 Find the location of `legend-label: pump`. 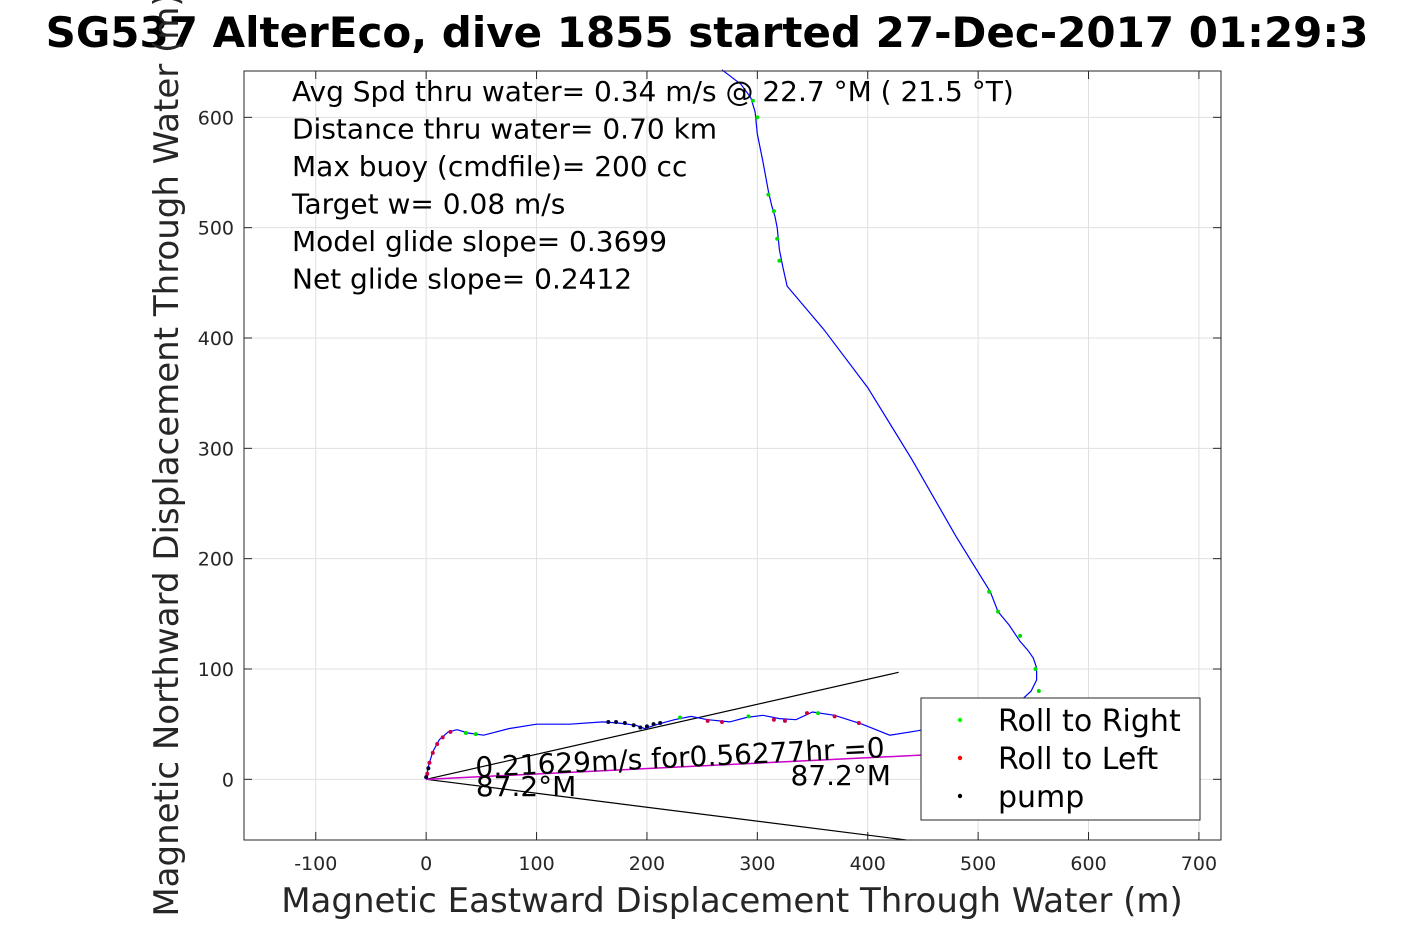

legend-label: pump is located at coordinates (1041, 797).